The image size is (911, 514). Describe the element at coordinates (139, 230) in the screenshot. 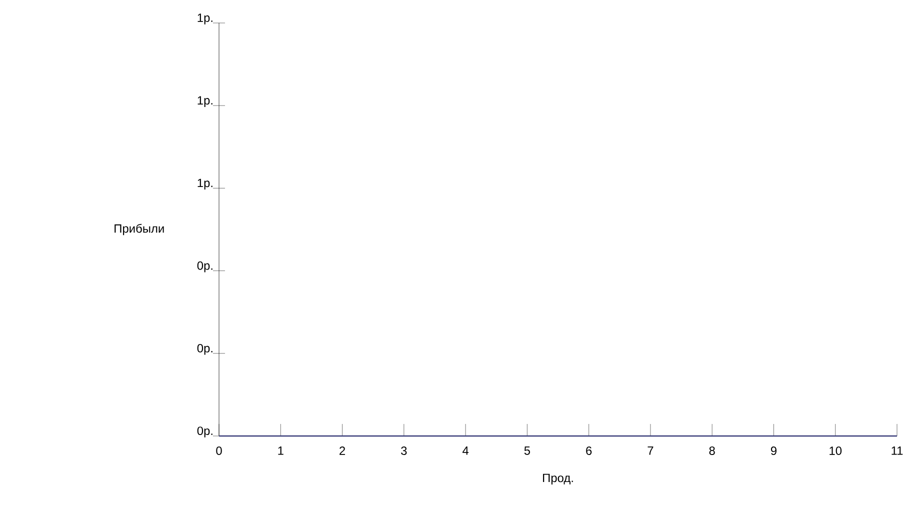

I see `y-axis-title: Прибыли` at that location.